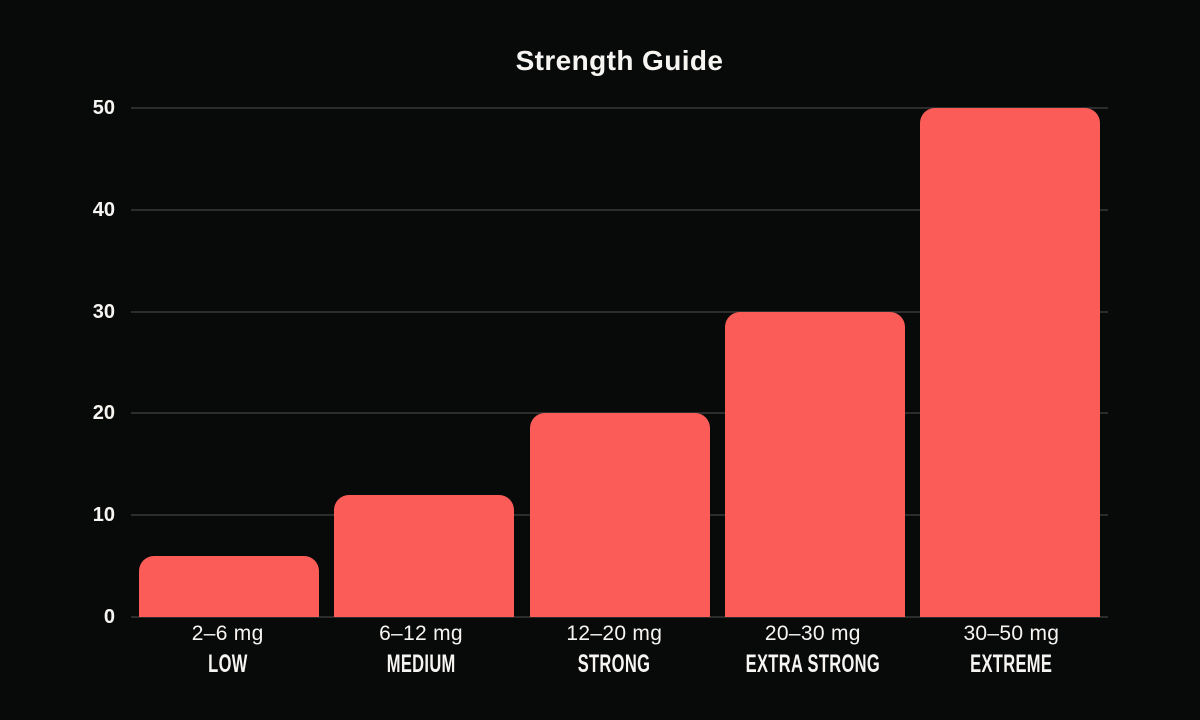 The width and height of the screenshot is (1200, 720). Describe the element at coordinates (1011, 664) in the screenshot. I see `tier-label: EXTREME` at that location.